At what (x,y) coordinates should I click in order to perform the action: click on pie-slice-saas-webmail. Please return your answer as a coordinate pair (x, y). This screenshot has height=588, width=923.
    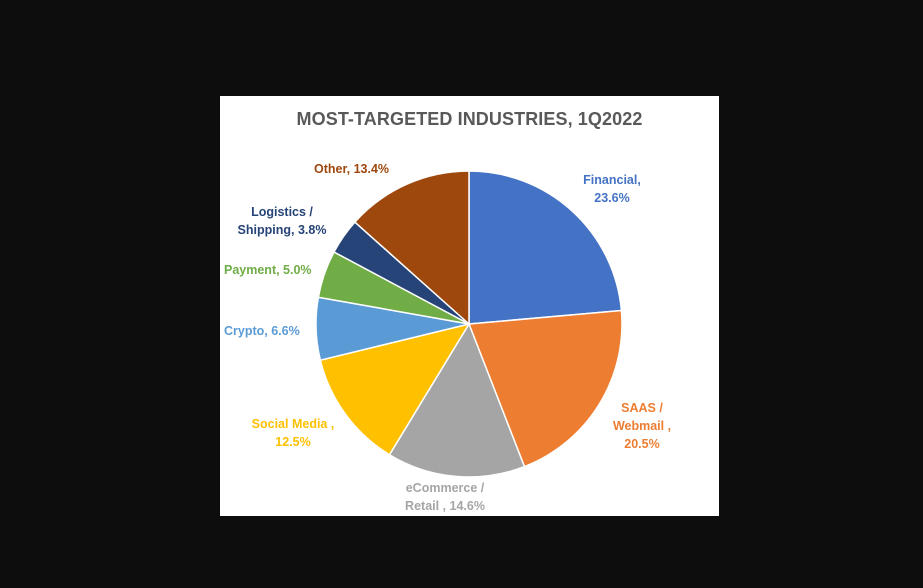
    Looking at the image, I should click on (545, 388).